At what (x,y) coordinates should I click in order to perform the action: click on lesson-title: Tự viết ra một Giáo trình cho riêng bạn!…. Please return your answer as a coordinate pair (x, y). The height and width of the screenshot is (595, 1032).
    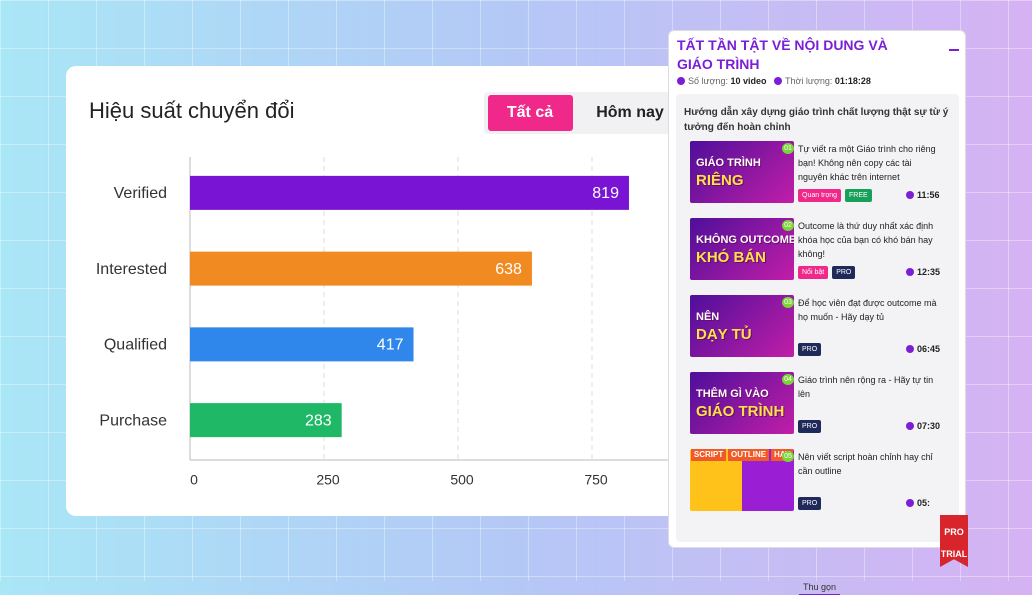
    Looking at the image, I should click on (867, 163).